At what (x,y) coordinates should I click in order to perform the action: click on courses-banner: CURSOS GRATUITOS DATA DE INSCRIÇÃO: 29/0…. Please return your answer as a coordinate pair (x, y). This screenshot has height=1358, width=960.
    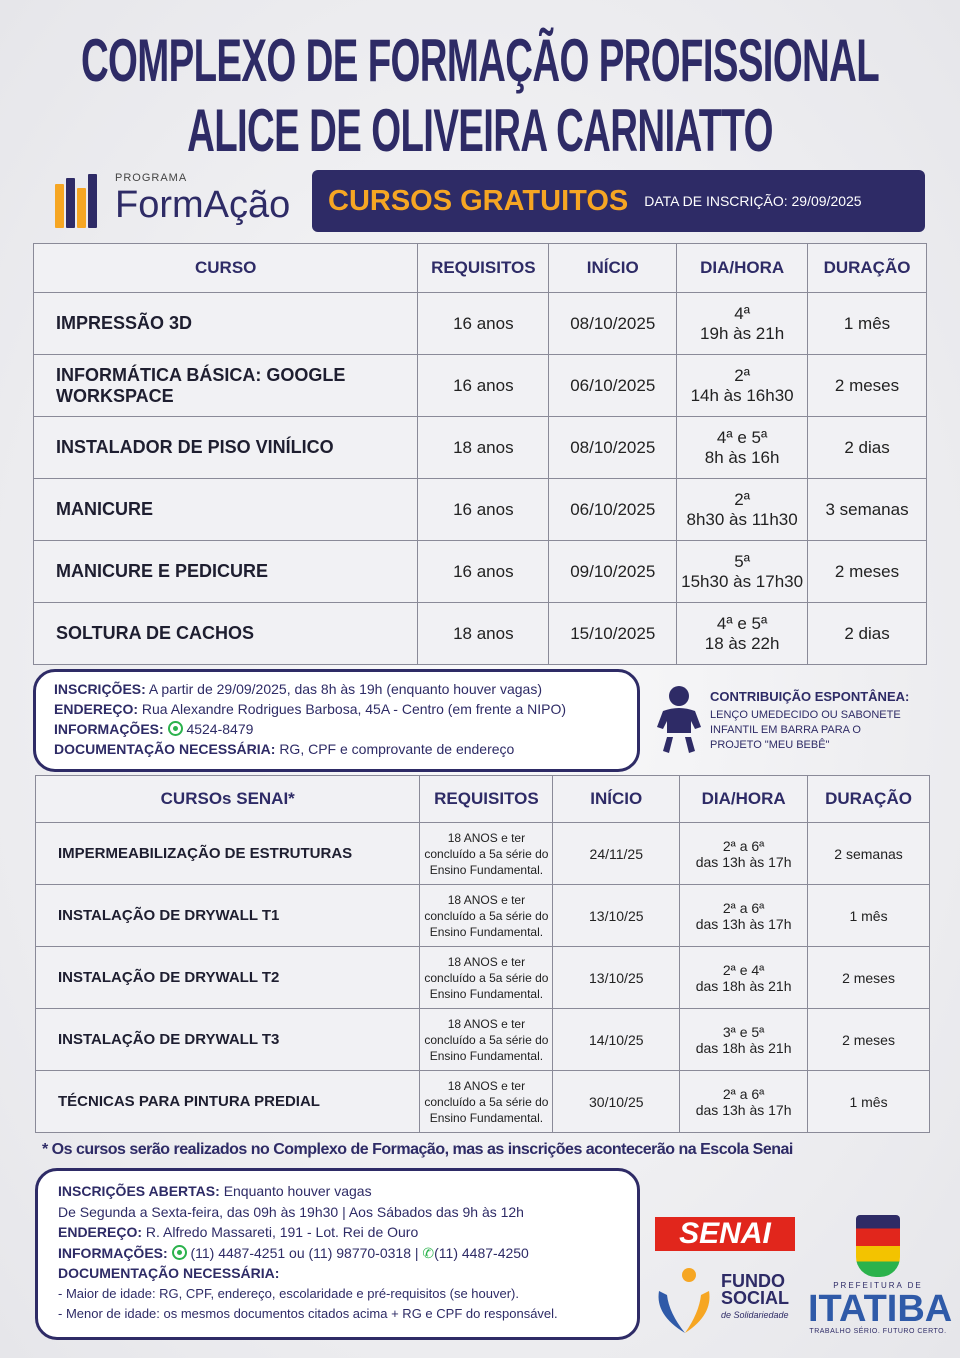
    Looking at the image, I should click on (618, 201).